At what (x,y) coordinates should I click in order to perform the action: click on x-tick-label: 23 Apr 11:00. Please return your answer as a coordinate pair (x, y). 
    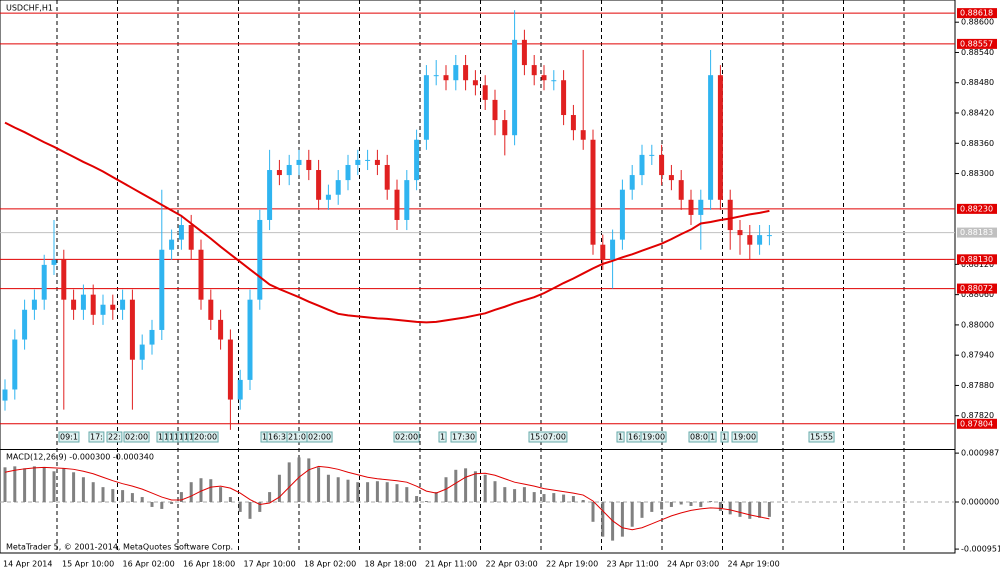
    Looking at the image, I should click on (633, 564).